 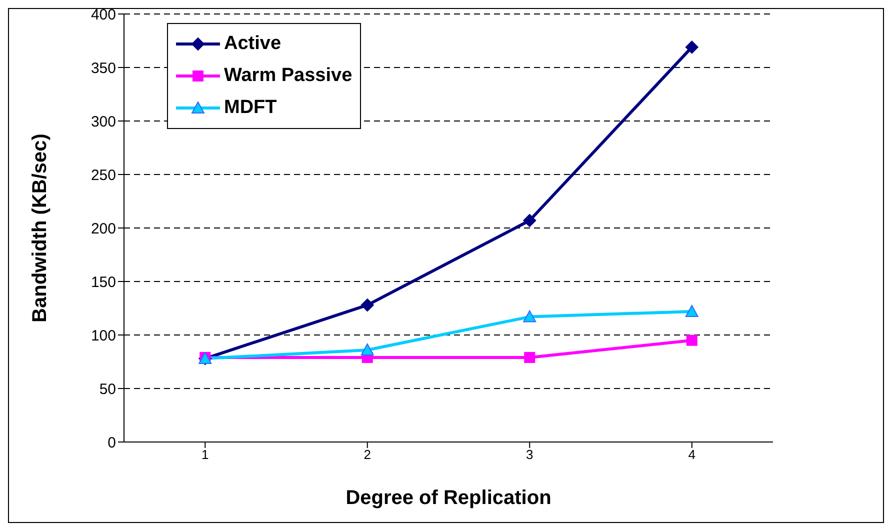 What do you see at coordinates (112, 443) in the screenshot?
I see `y-tick-label: 0` at bounding box center [112, 443].